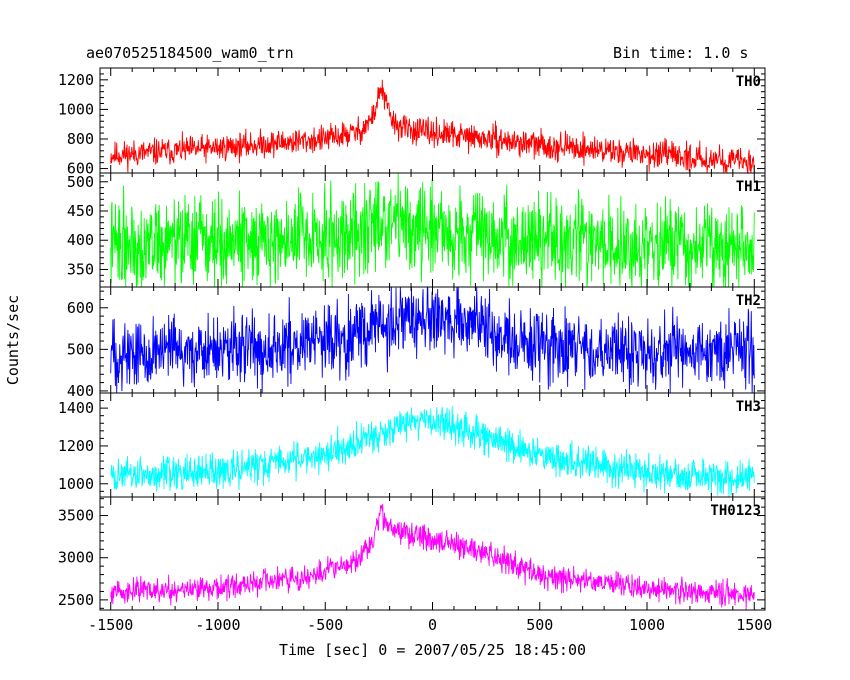 The image size is (850, 680). I want to click on series-line-th2, so click(432, 340).